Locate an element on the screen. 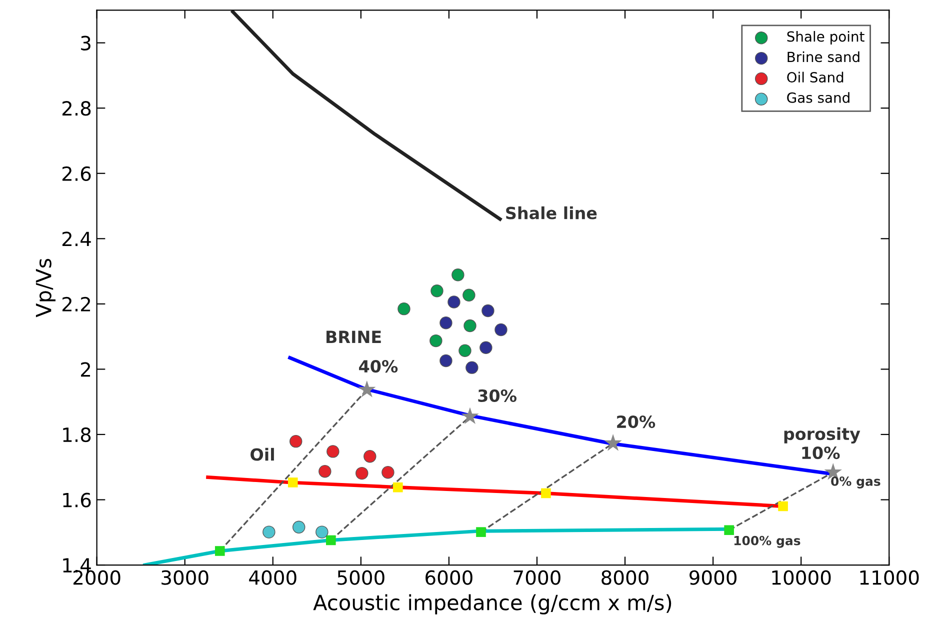  y-tick-label: 1.4 is located at coordinates (77, 565).